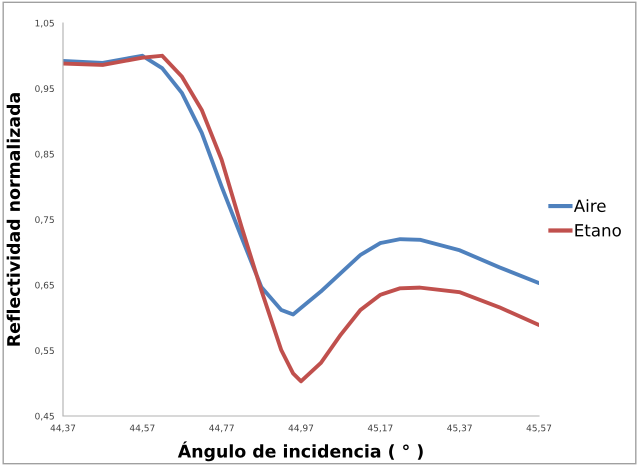 The image size is (639, 466). Describe the element at coordinates (44, 286) in the screenshot. I see `y-tick-label: 0,65` at that location.